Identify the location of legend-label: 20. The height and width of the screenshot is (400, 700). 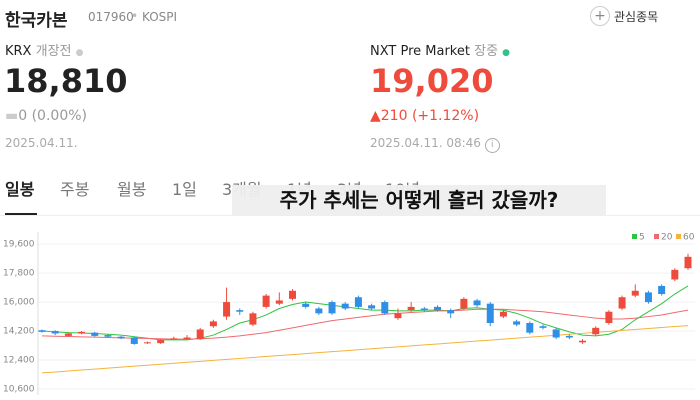
(667, 238).